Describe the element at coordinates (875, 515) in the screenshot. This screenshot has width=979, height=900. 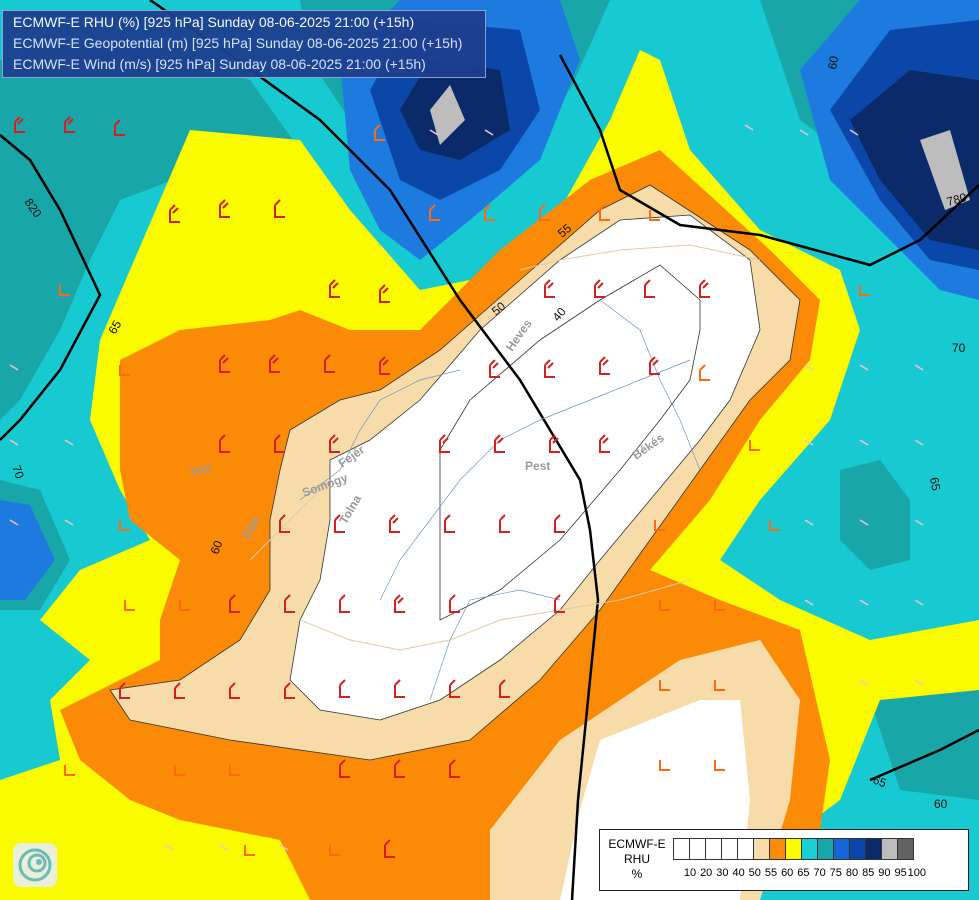
I see `rh-75-band-lower-right` at that location.